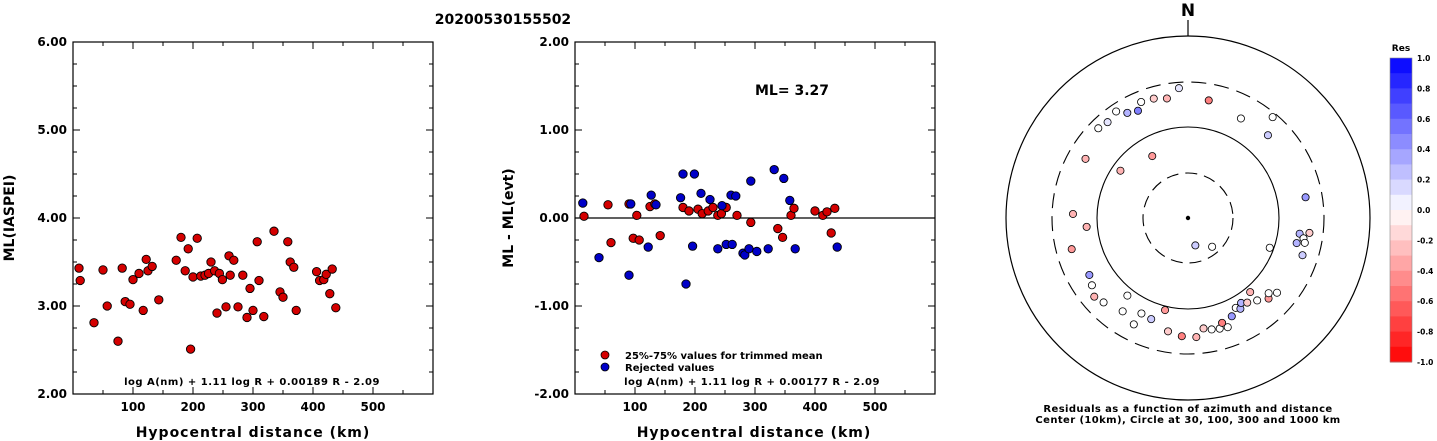 This screenshot has width=1437, height=441. I want to click on circle-30km, so click(1188, 218).